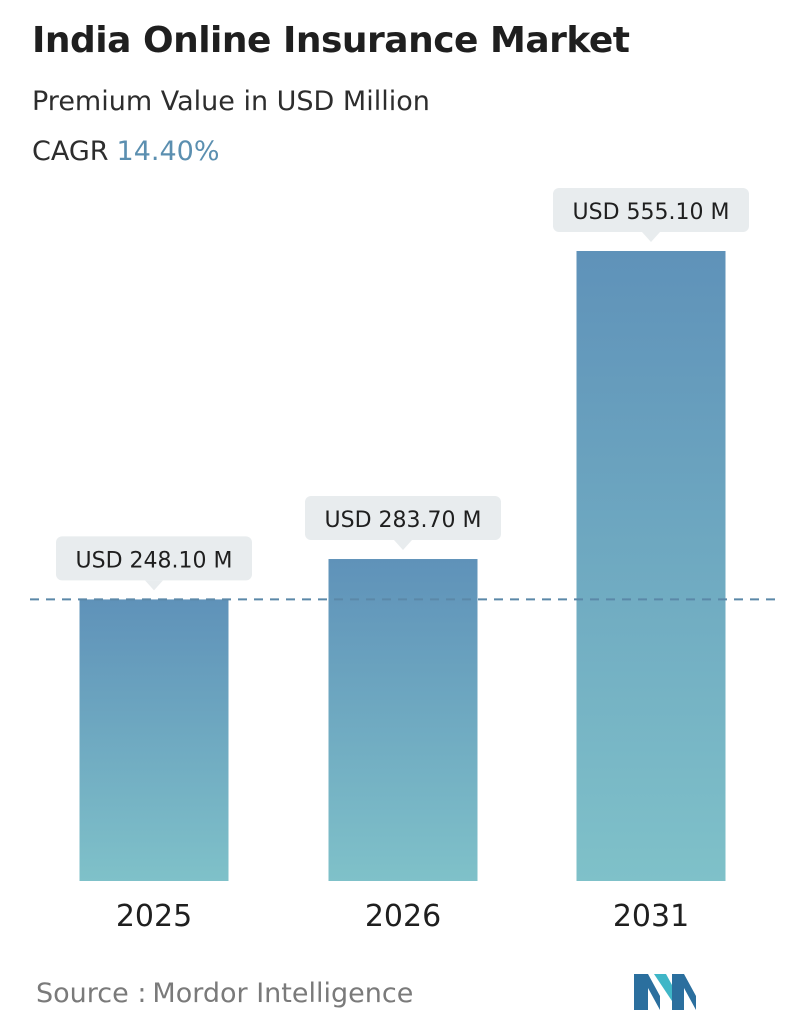  I want to click on data-label-callout: USD 283.70 M, so click(403, 523).